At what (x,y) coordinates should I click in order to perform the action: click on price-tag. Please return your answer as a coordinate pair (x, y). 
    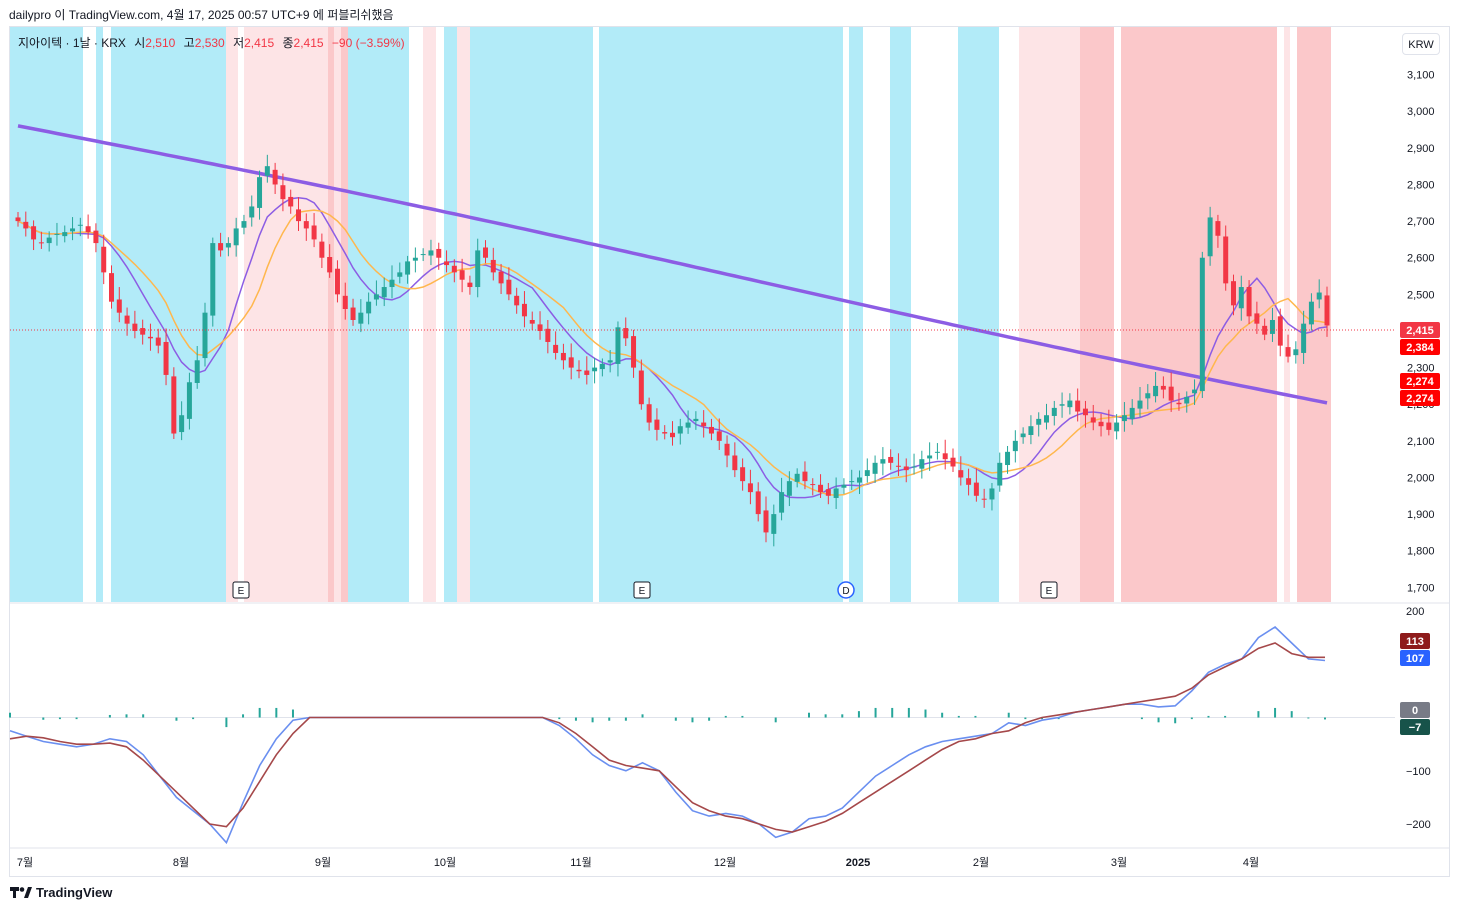
    Looking at the image, I should click on (1420, 347).